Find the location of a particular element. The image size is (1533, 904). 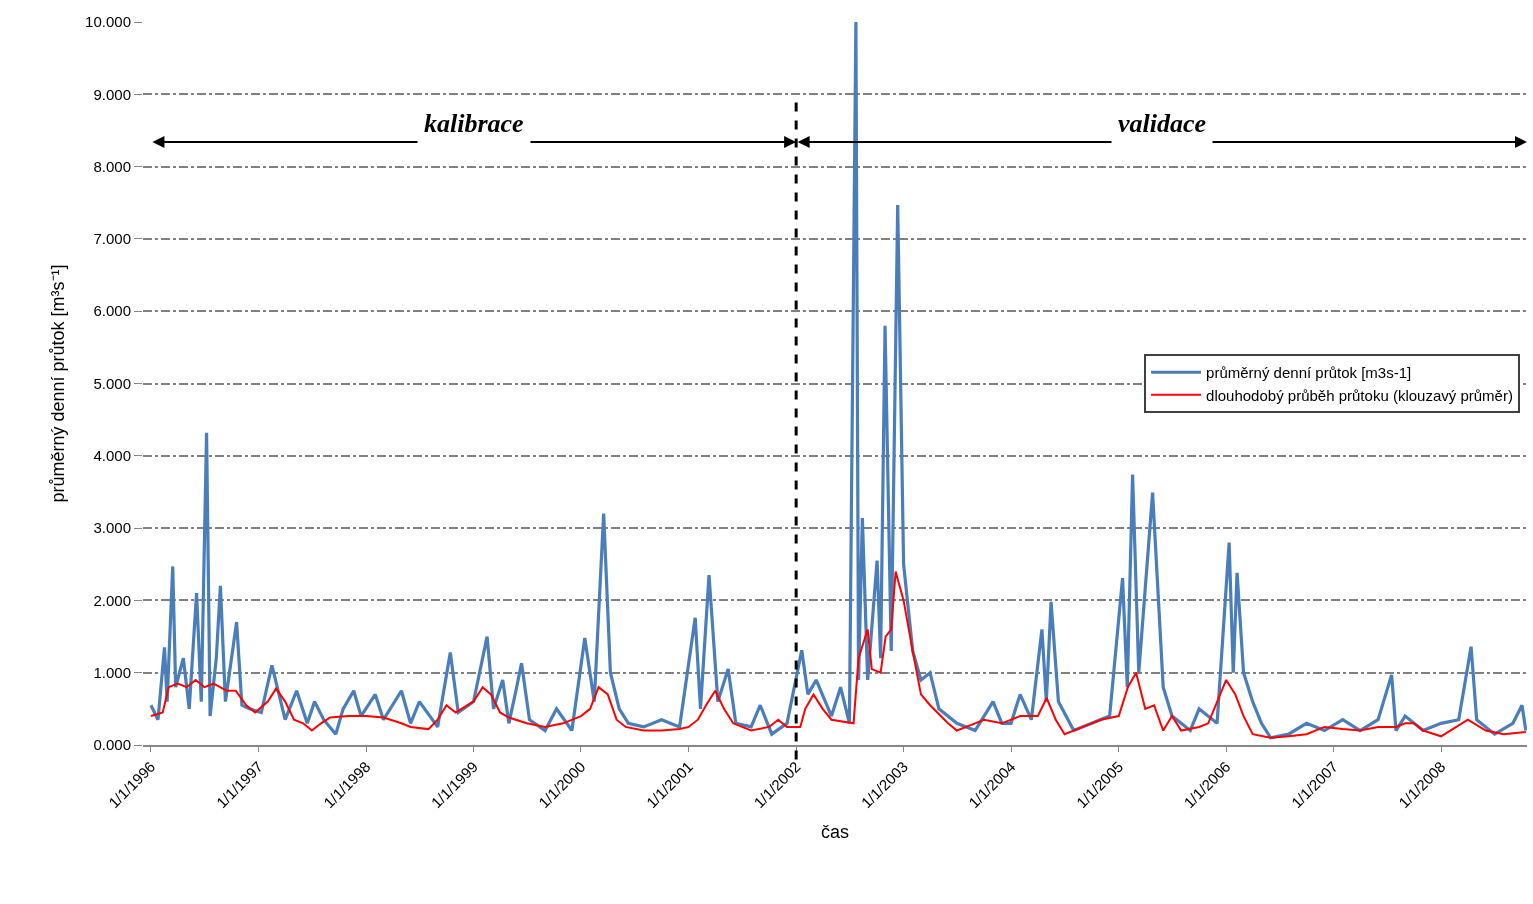

y-tick-label: 4.000 is located at coordinates (112, 456).